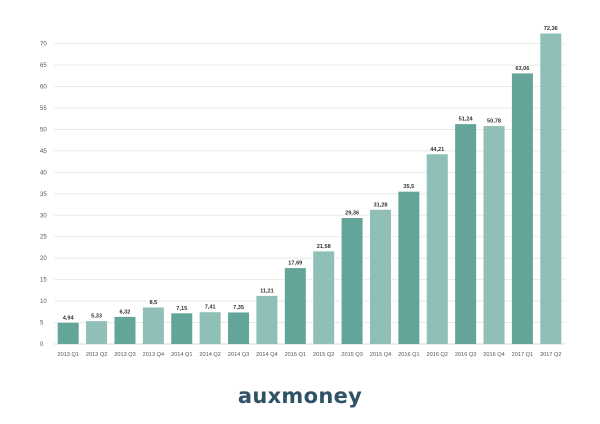 Image resolution: width=600 pixels, height=424 pixels. What do you see at coordinates (96, 355) in the screenshot?
I see `x-tick-label: 2013 Q2` at bounding box center [96, 355].